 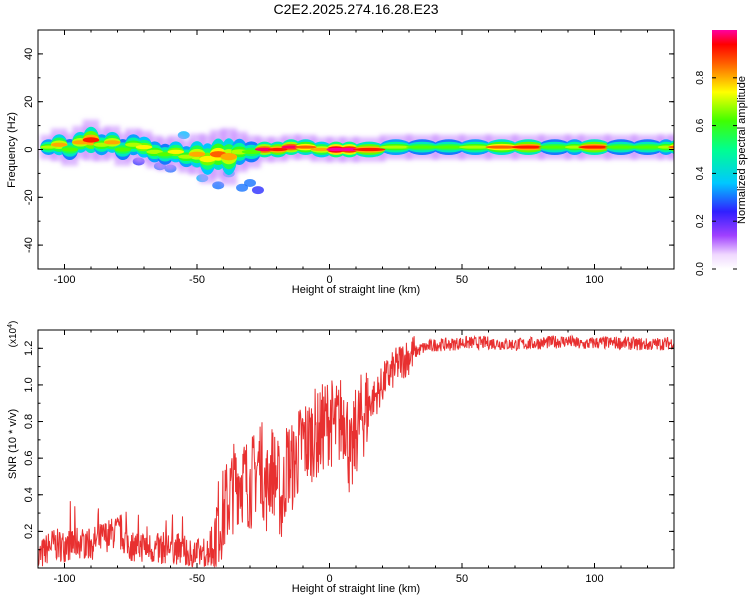 What do you see at coordinates (724, 149) in the screenshot?
I see `colorbar-bar` at bounding box center [724, 149].